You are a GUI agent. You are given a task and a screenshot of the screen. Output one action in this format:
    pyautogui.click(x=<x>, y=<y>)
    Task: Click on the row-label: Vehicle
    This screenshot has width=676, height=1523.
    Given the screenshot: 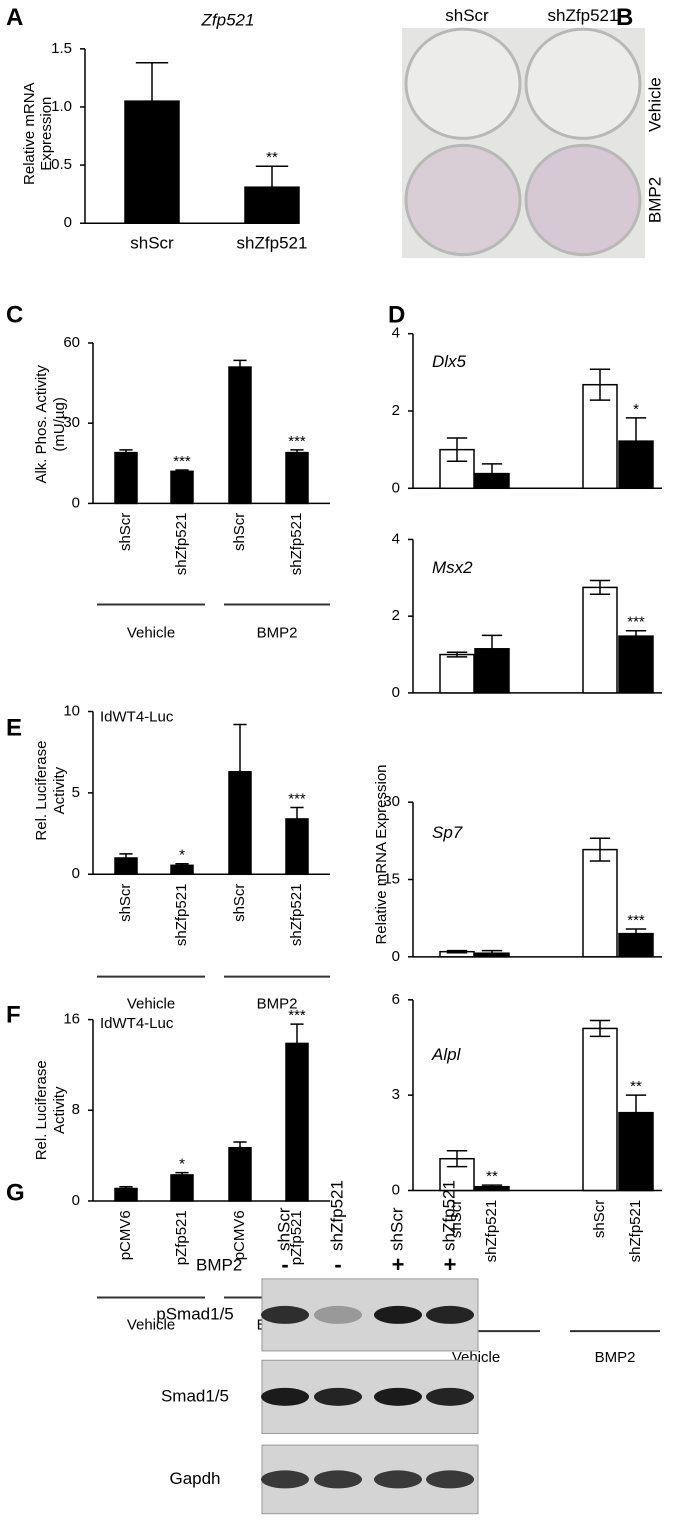 What is the action you would take?
    pyautogui.click(x=654, y=104)
    